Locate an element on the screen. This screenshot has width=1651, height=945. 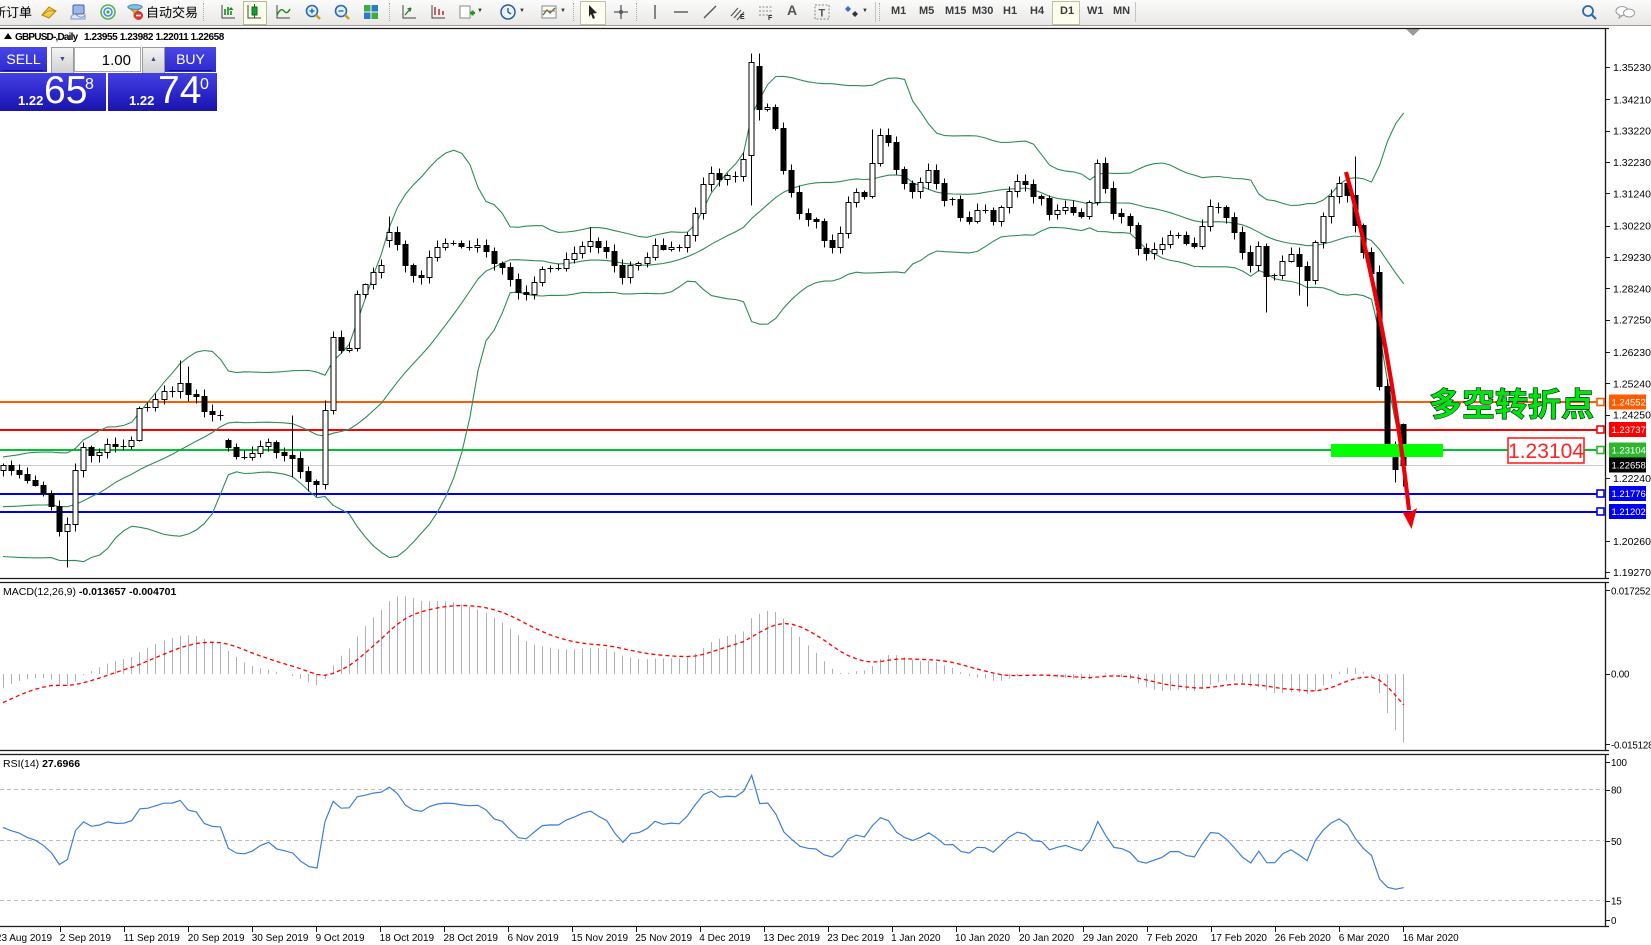
svg-text: 28 Oct 2019 is located at coordinates (471, 938).